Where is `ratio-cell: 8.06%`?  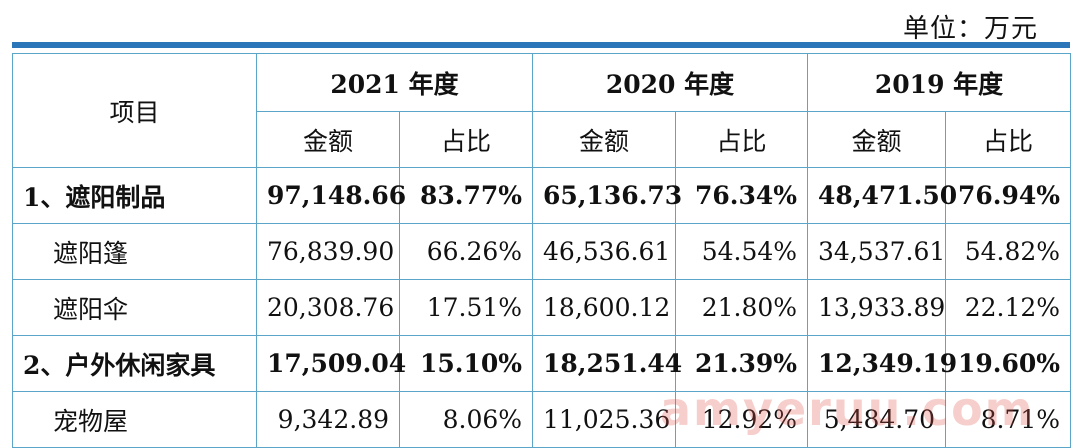 ratio-cell: 8.06% is located at coordinates (466, 419).